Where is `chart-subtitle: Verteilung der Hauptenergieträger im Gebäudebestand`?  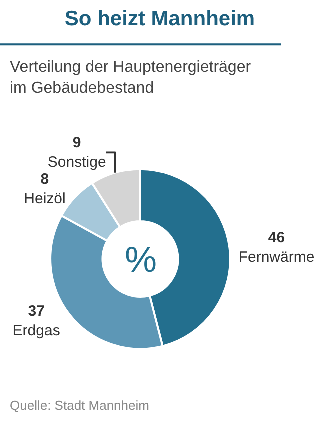
chart-subtitle: Verteilung der Hauptenergieträger im Gebäudebestand is located at coordinates (131, 78).